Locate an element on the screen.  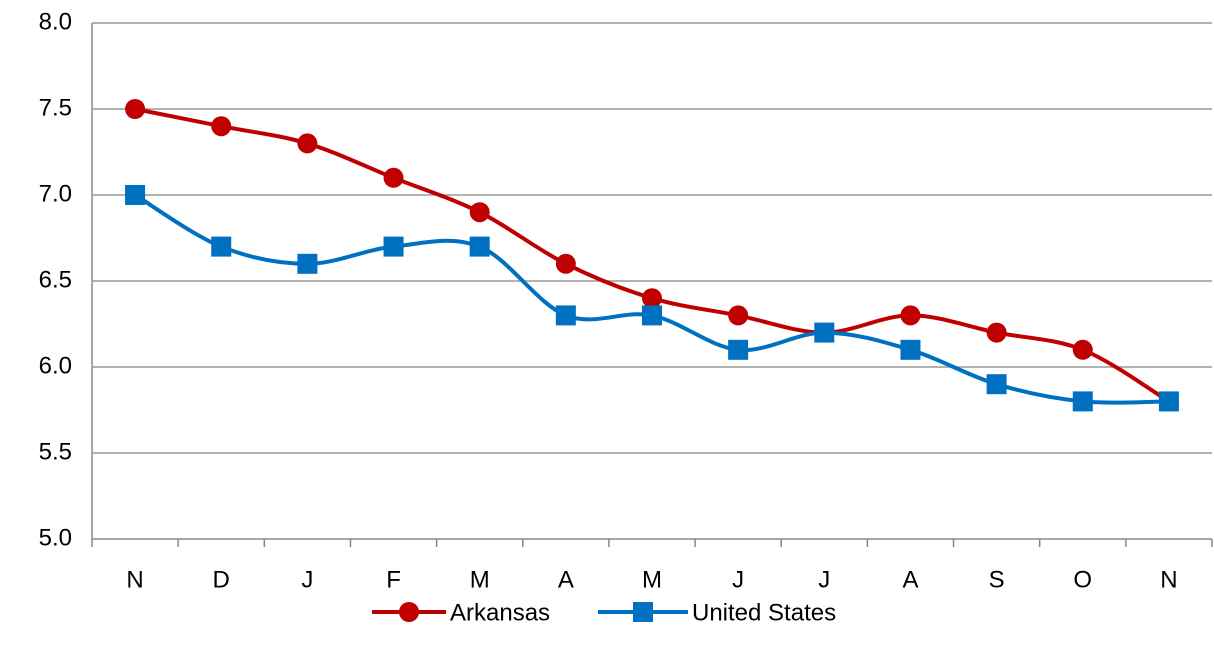
y-tick-label: 5.5 is located at coordinates (55, 451).